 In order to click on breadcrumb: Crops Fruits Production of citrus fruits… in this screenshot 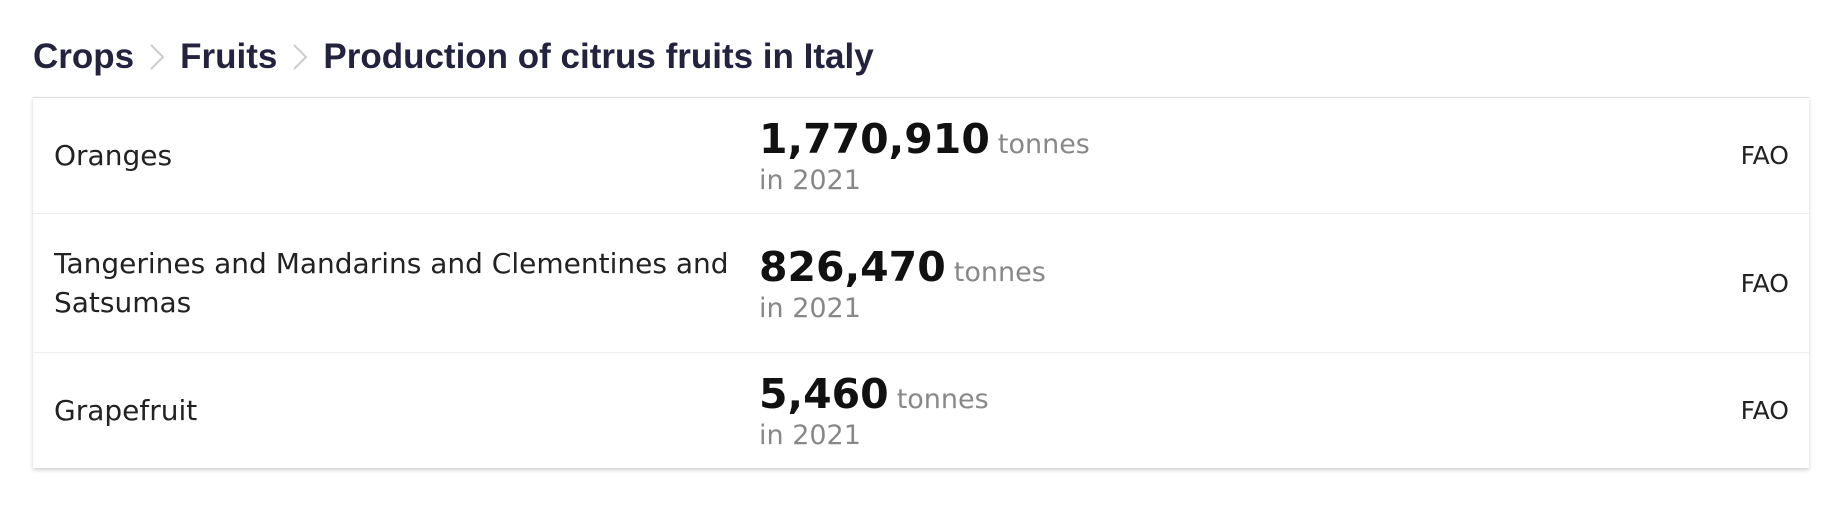, I will do `click(453, 57)`.